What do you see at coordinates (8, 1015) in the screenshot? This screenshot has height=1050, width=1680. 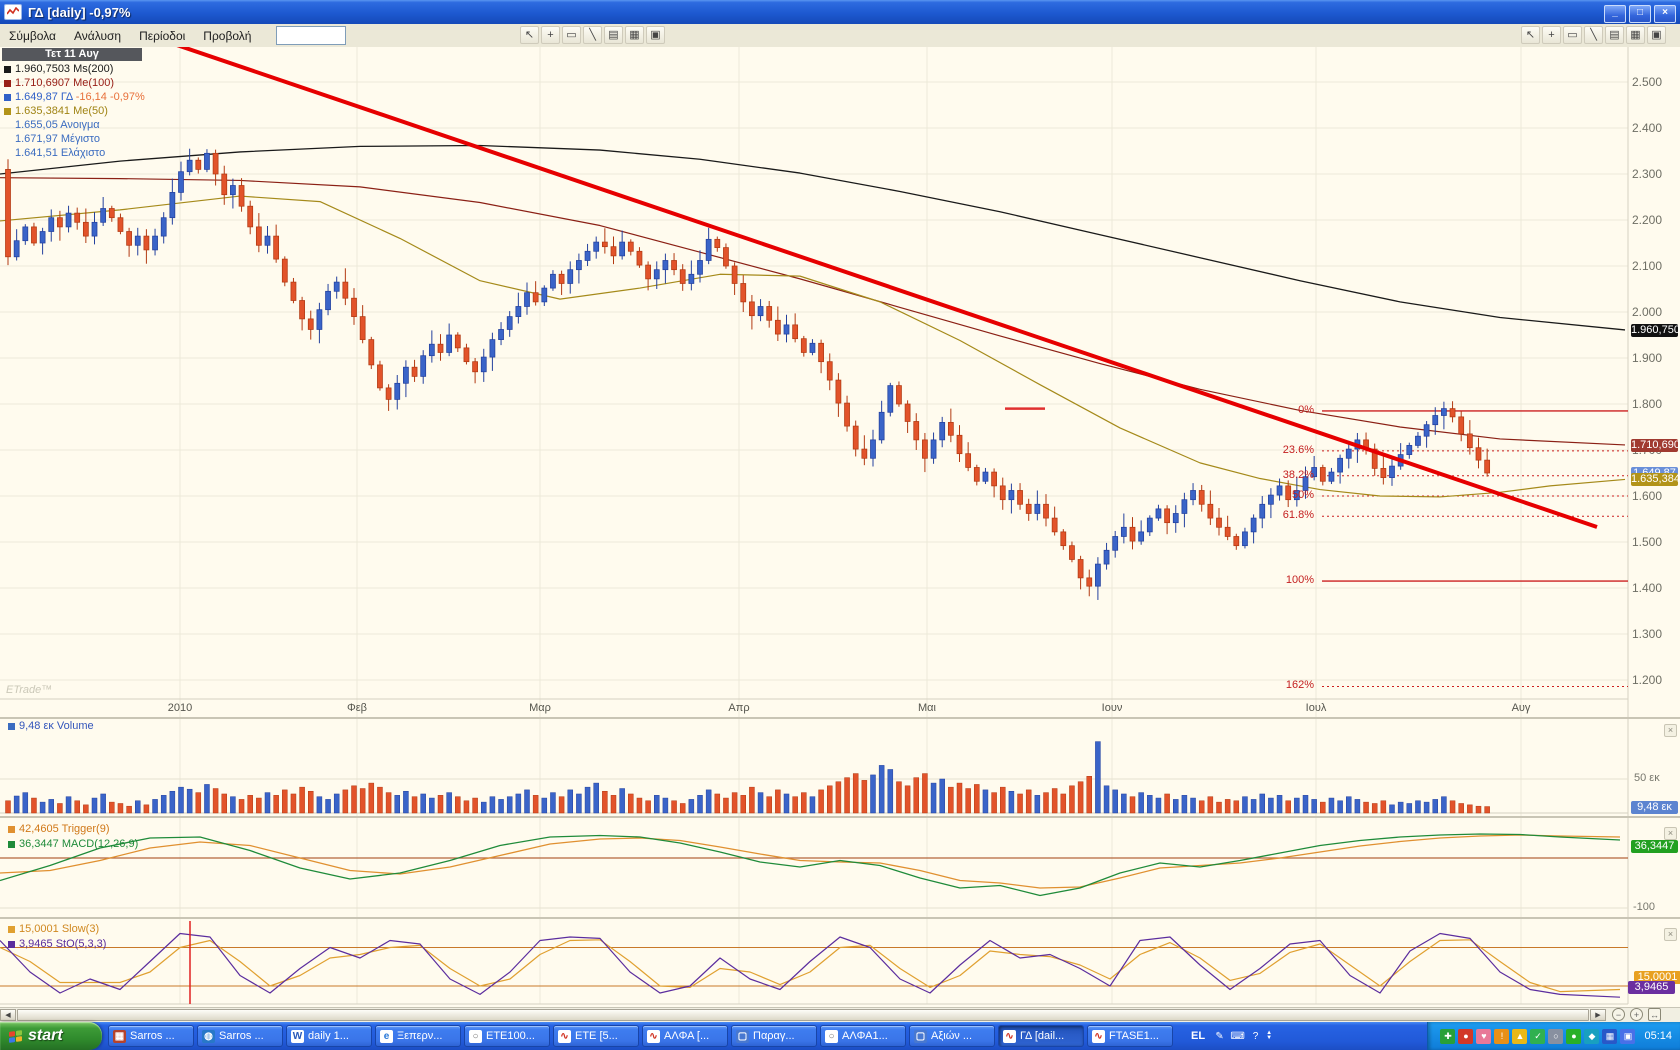 I see `scroll-left-arrow: ◀` at bounding box center [8, 1015].